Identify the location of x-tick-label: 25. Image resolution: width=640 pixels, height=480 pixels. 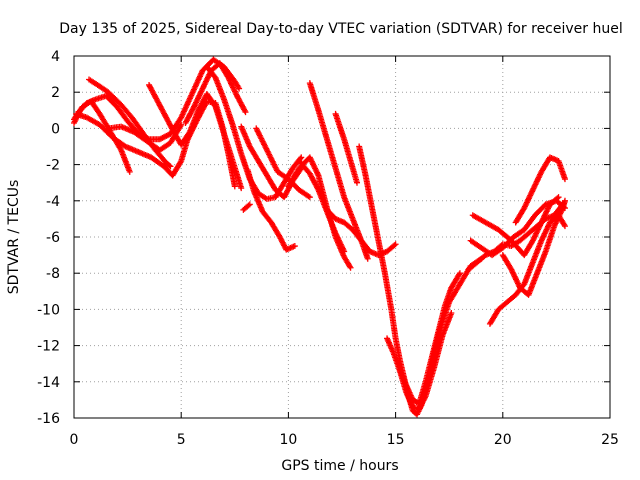
(610, 440).